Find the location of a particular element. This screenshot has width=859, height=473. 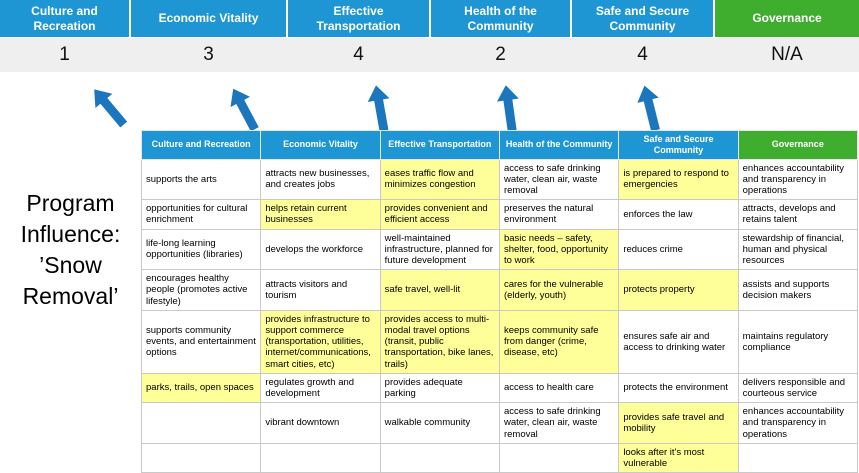

matrix-cell: reduces crime is located at coordinates (678, 249).